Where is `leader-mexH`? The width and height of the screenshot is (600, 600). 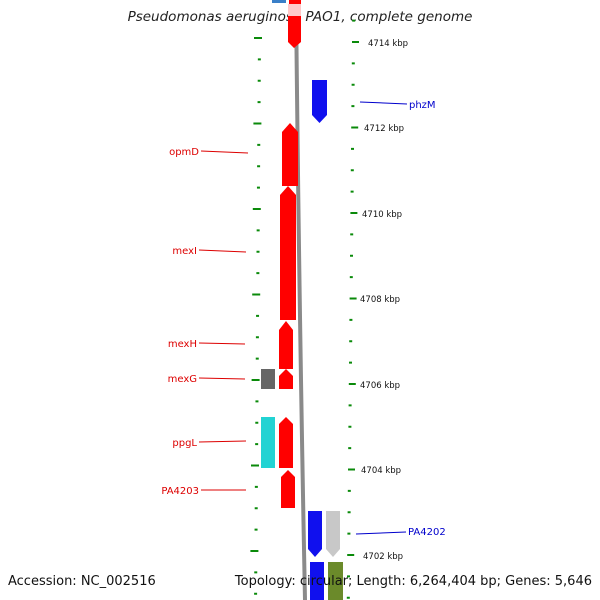 leader-mexH is located at coordinates (222, 343).